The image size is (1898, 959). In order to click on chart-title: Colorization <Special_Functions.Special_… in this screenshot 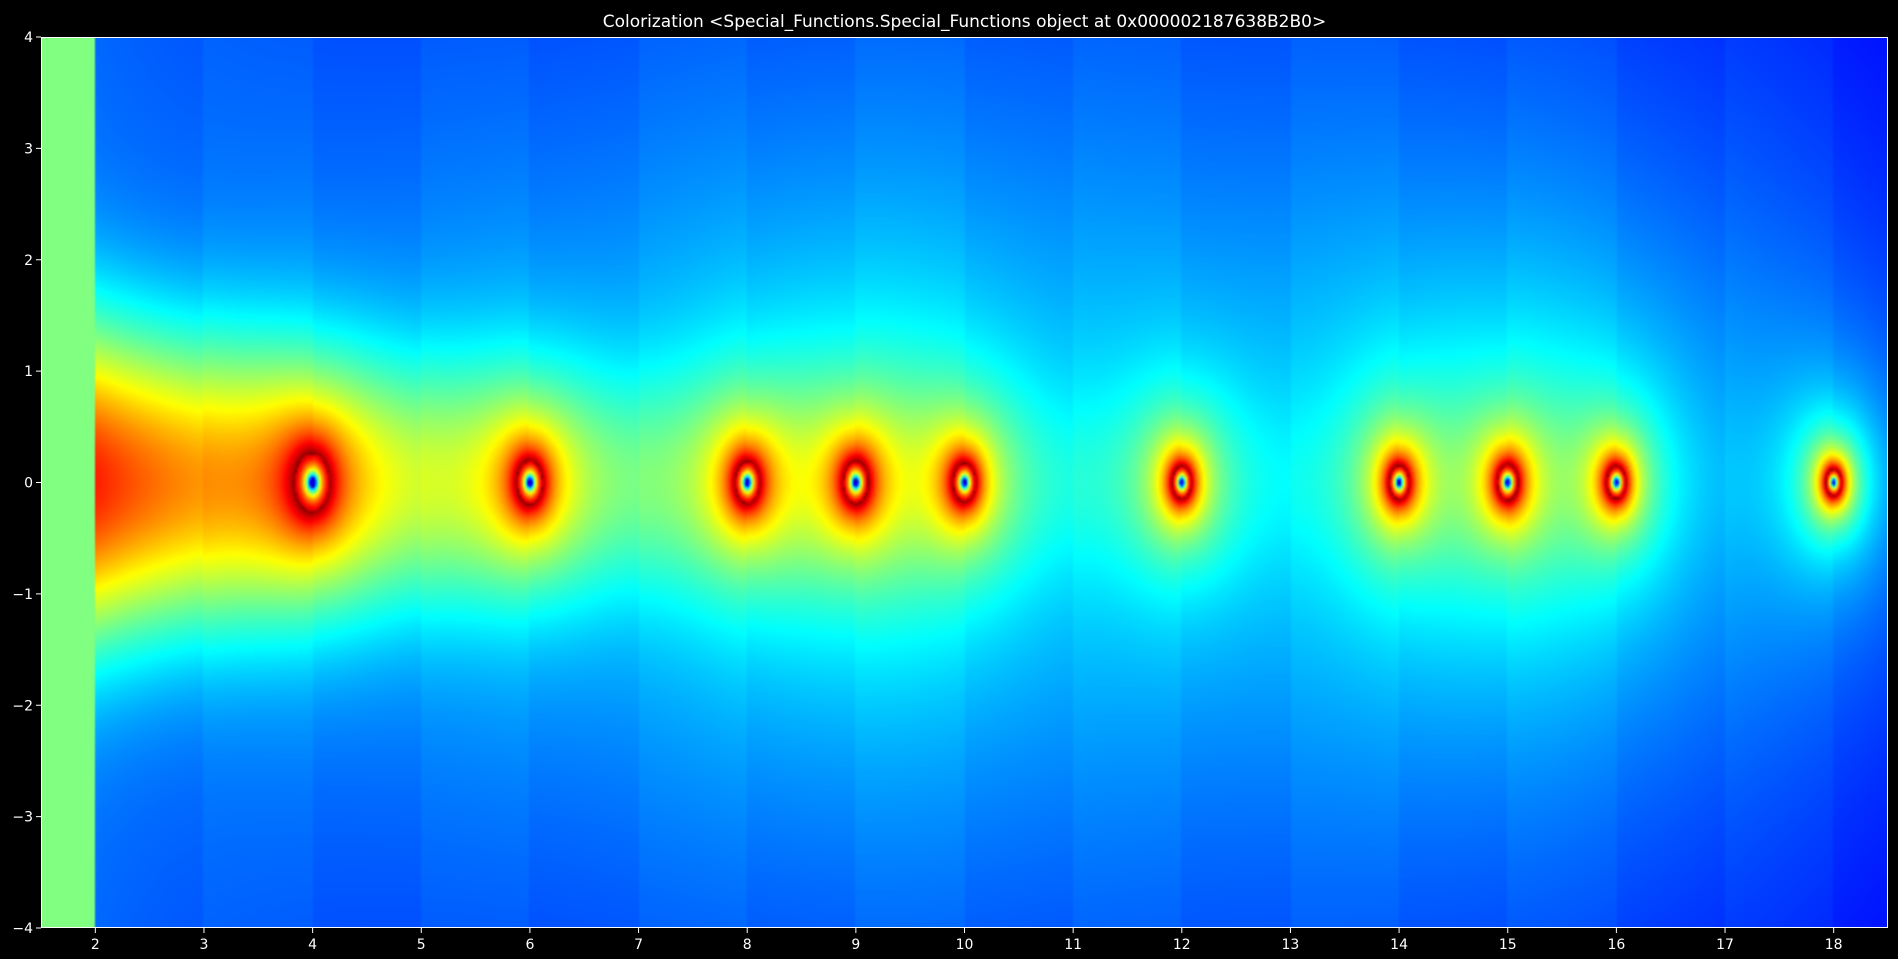, I will do `click(964, 22)`.